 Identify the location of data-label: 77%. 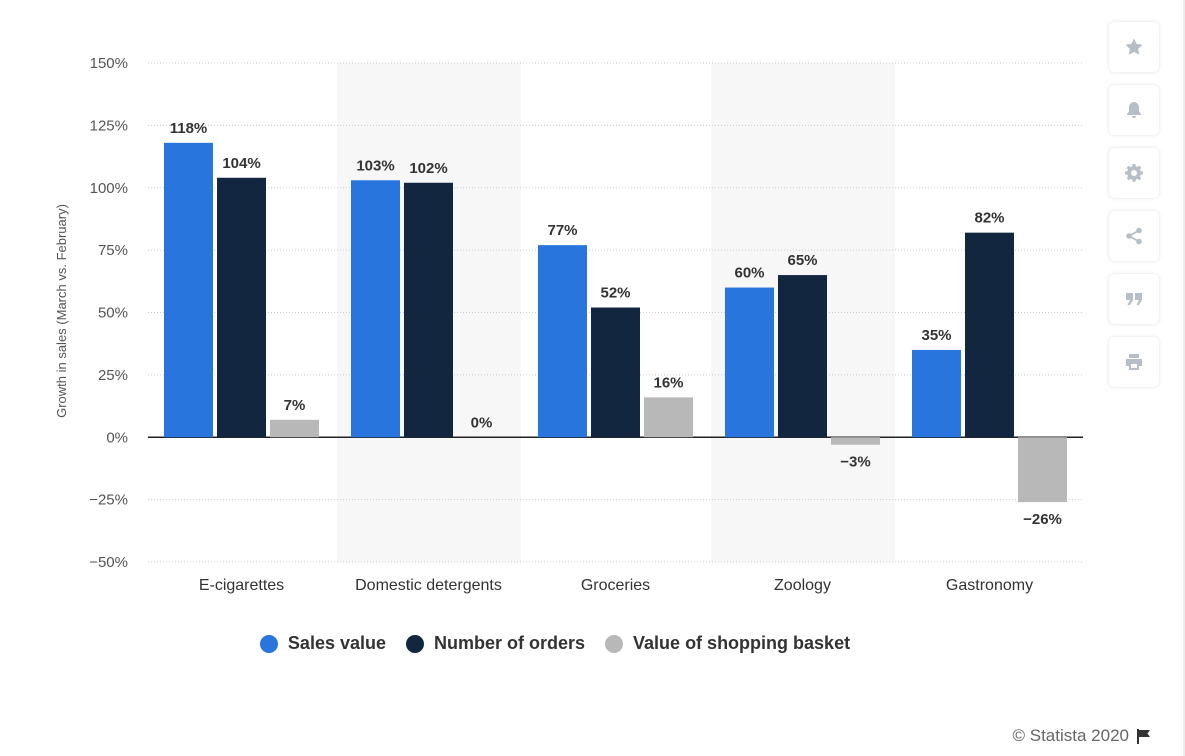
(562, 230).